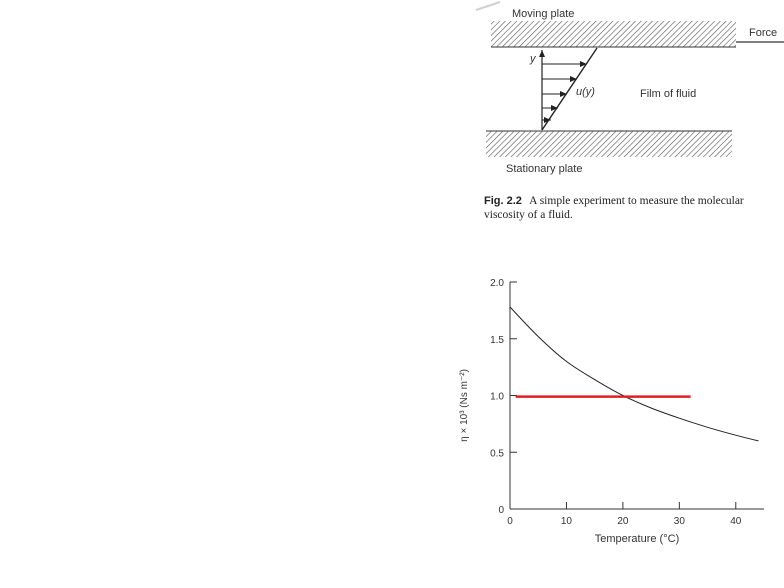 This screenshot has height=588, width=784. Describe the element at coordinates (497, 283) in the screenshot. I see `y-tick-label: 2.0` at that location.